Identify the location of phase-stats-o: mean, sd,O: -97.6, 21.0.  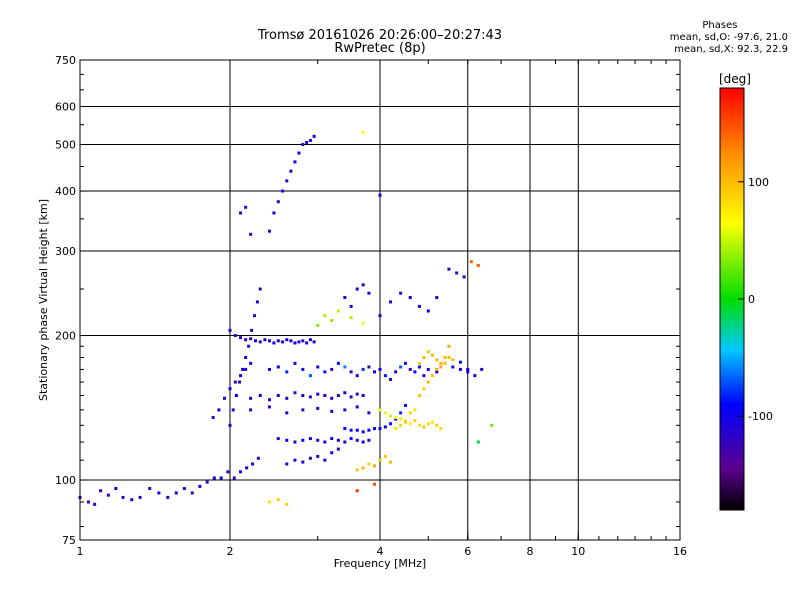
(728, 37).